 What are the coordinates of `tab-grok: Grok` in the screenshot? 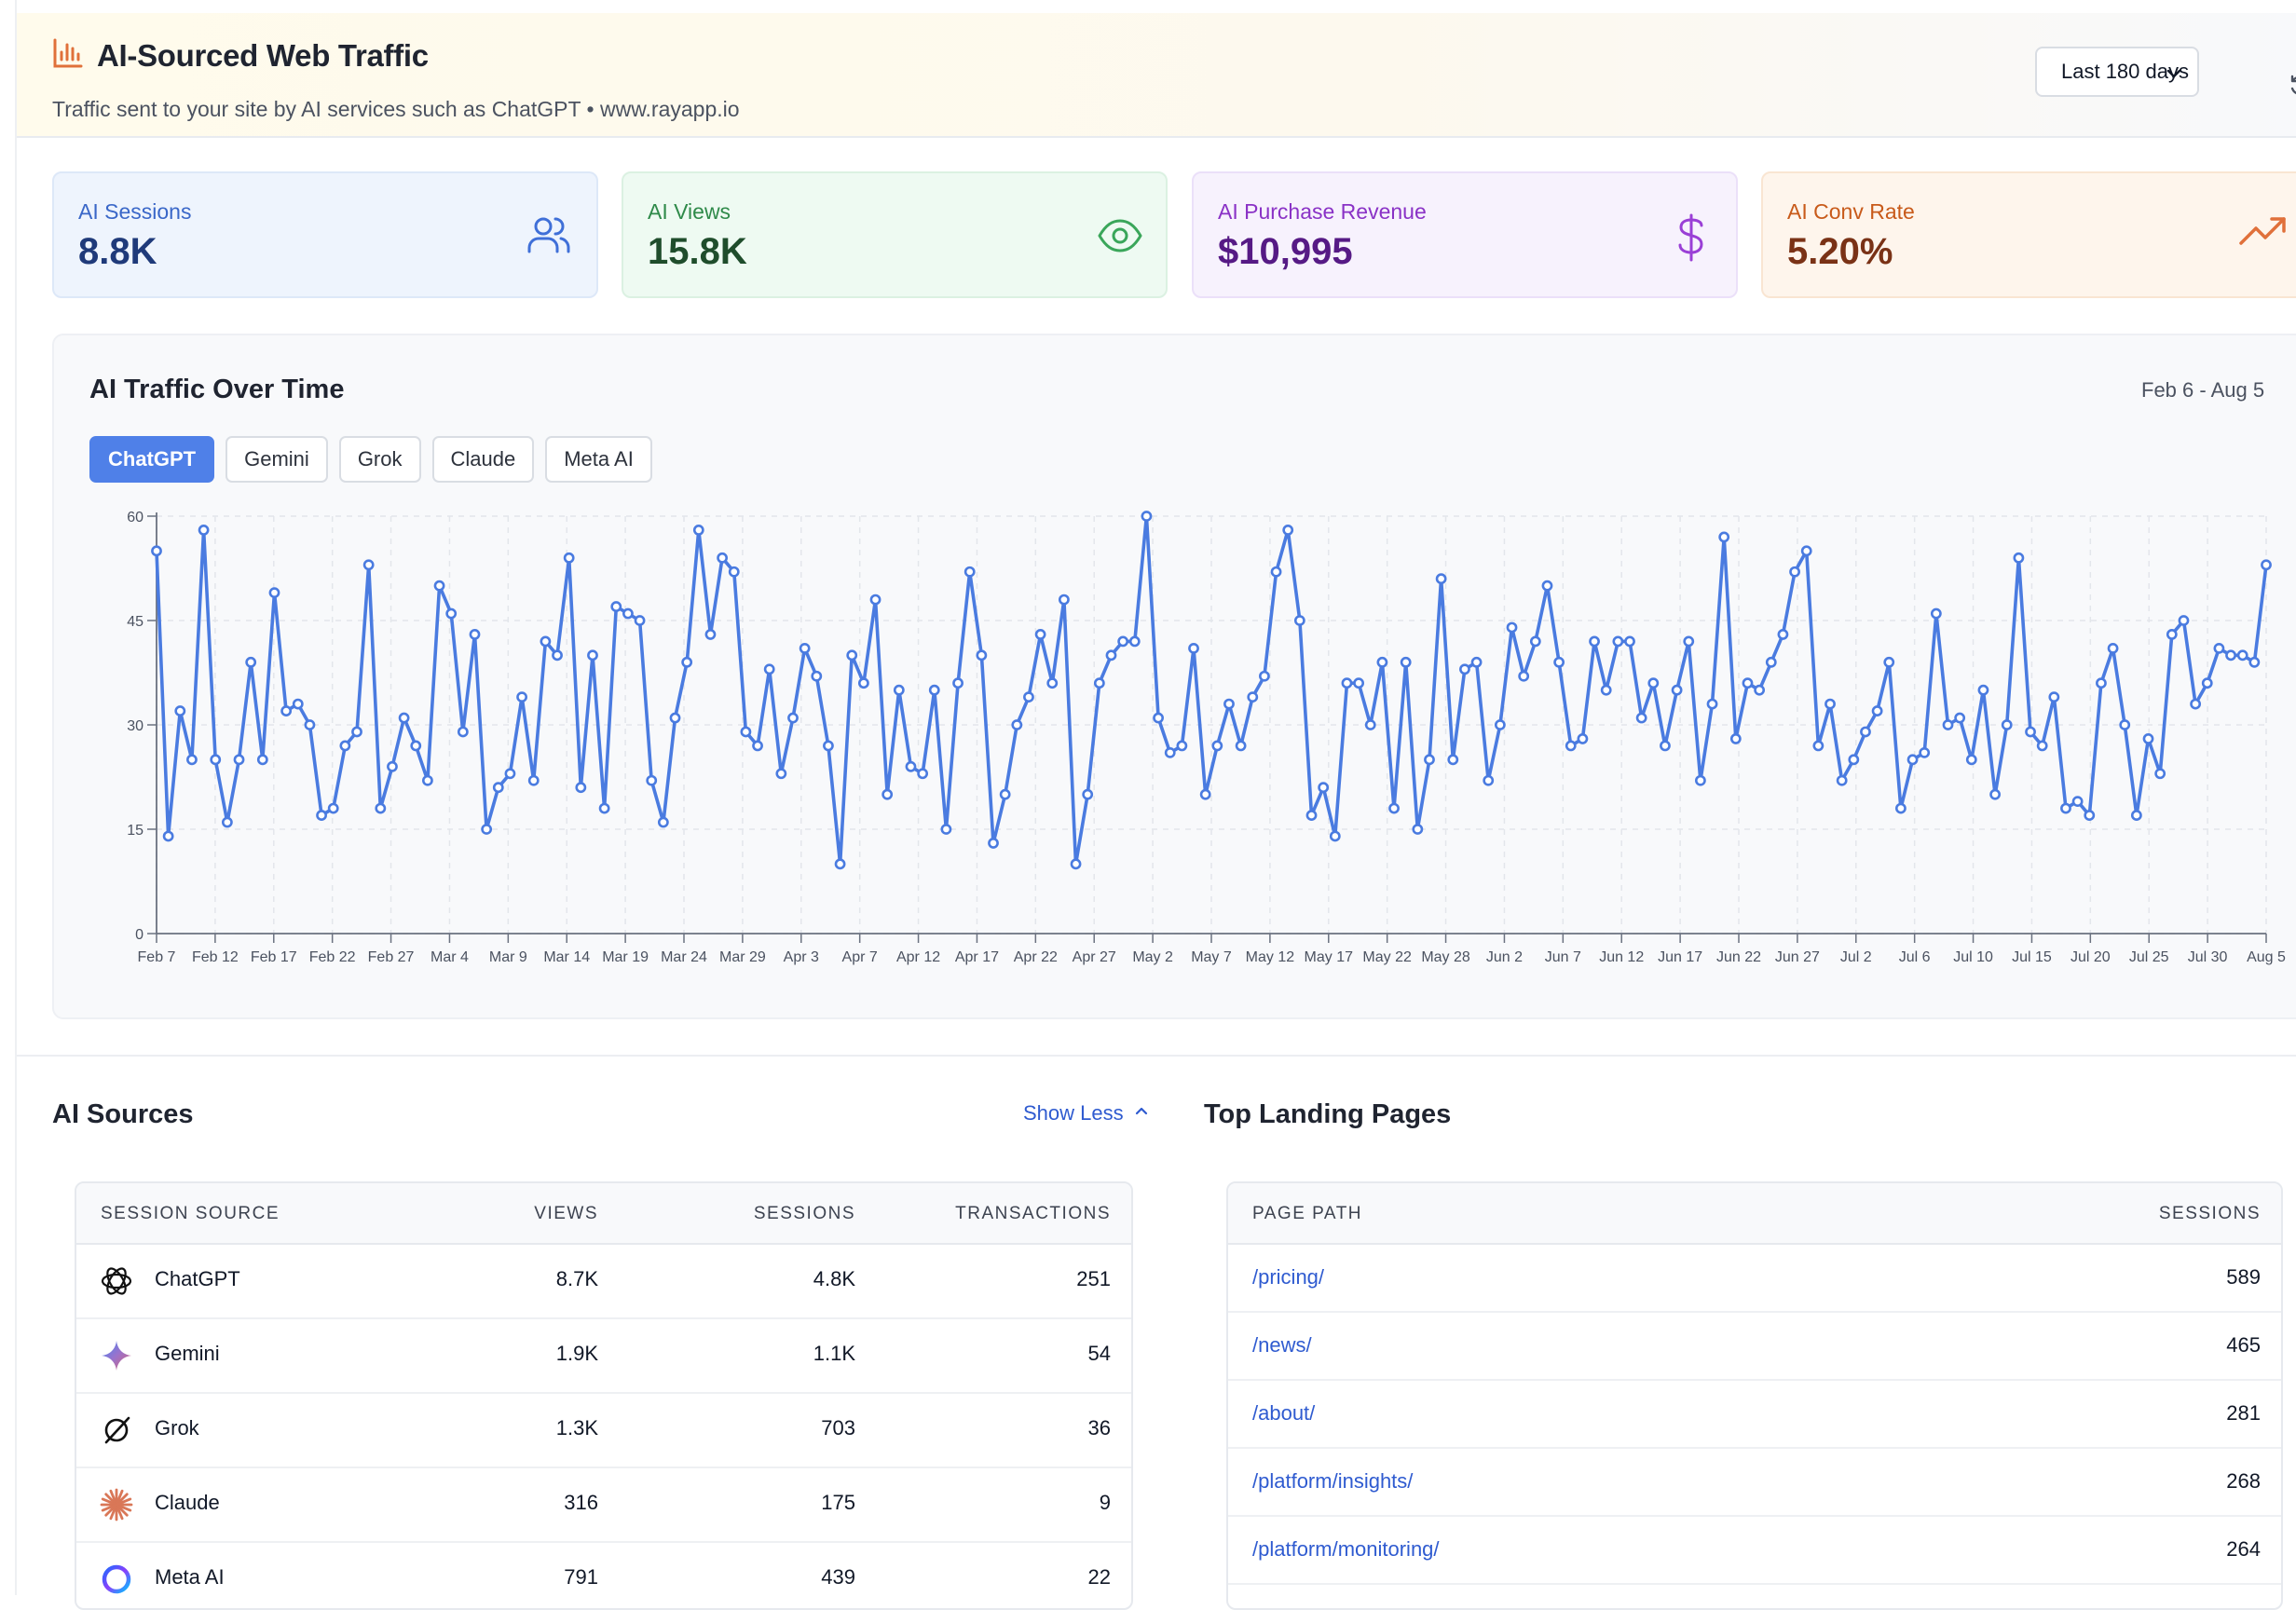 It's located at (379, 459).